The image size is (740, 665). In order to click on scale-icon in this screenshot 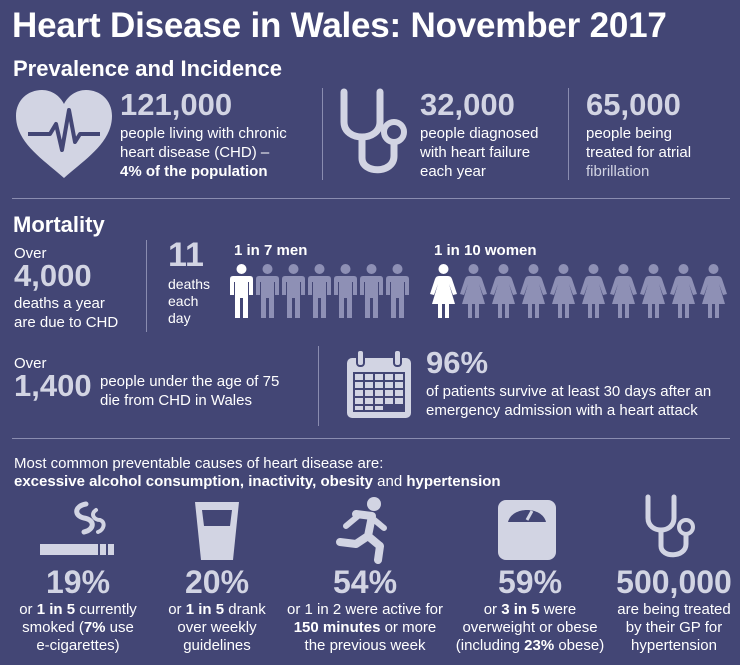, I will do `click(527, 530)`.